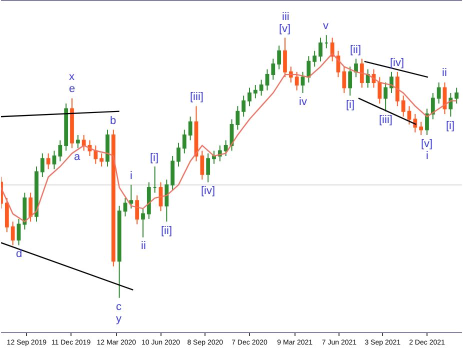  What do you see at coordinates (72, 89) in the screenshot?
I see `annotation: e` at bounding box center [72, 89].